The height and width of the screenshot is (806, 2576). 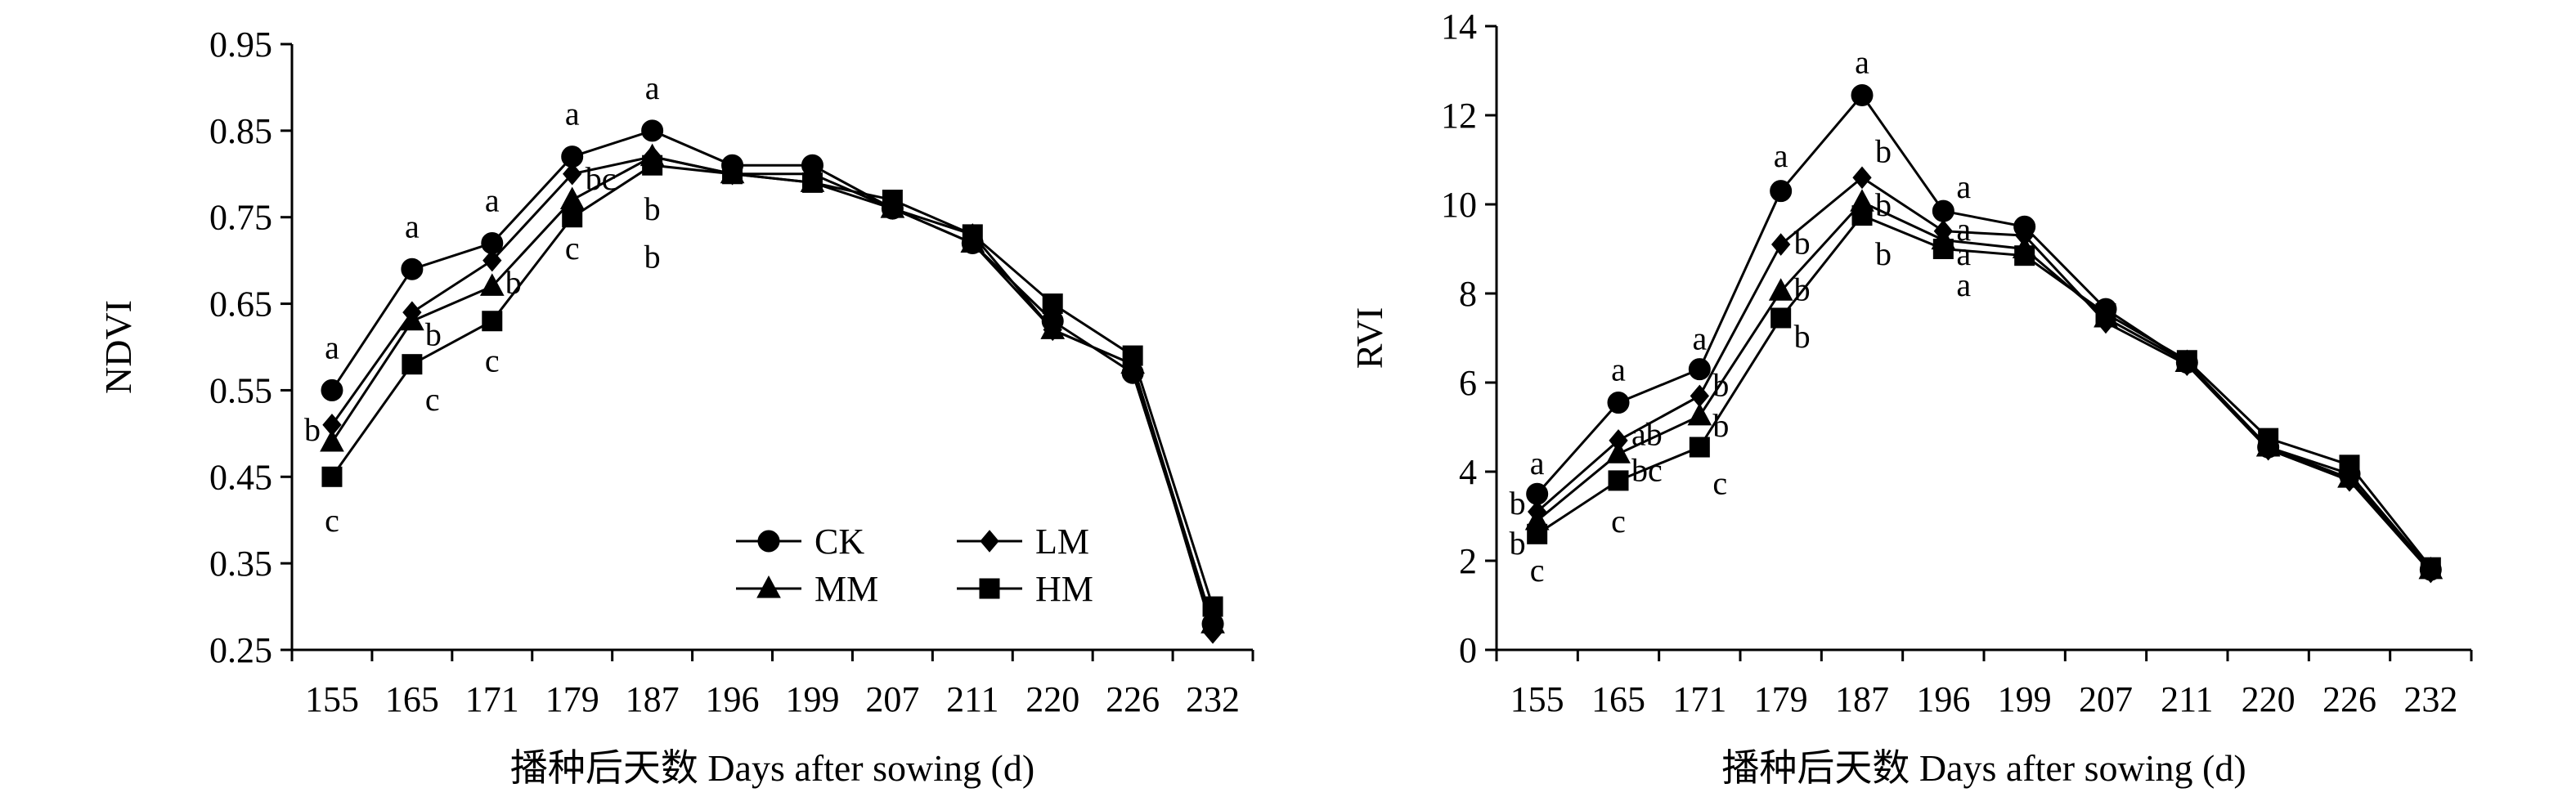 I want to click on y-tick-label: 8, so click(x=1468, y=294).